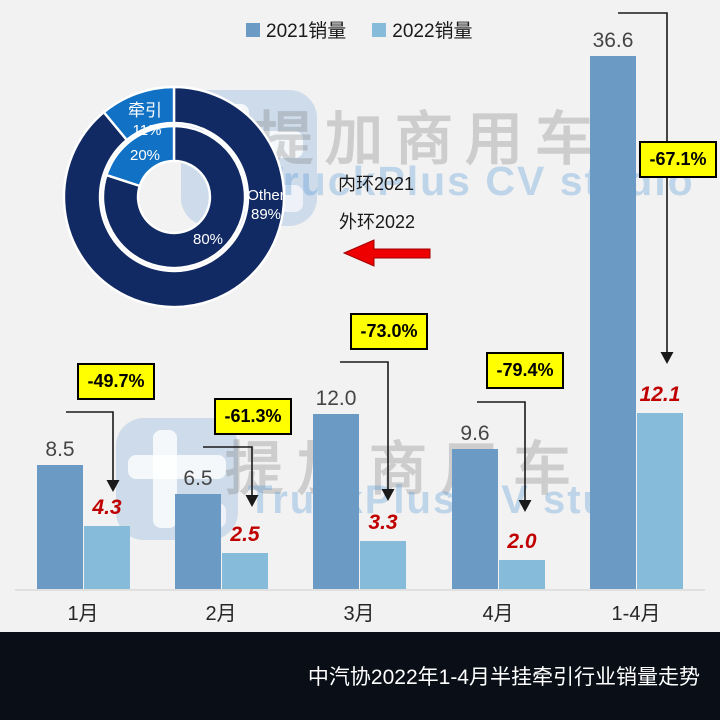  Describe the element at coordinates (379, 29) in the screenshot. I see `legend-swatch-2022-icon` at that location.